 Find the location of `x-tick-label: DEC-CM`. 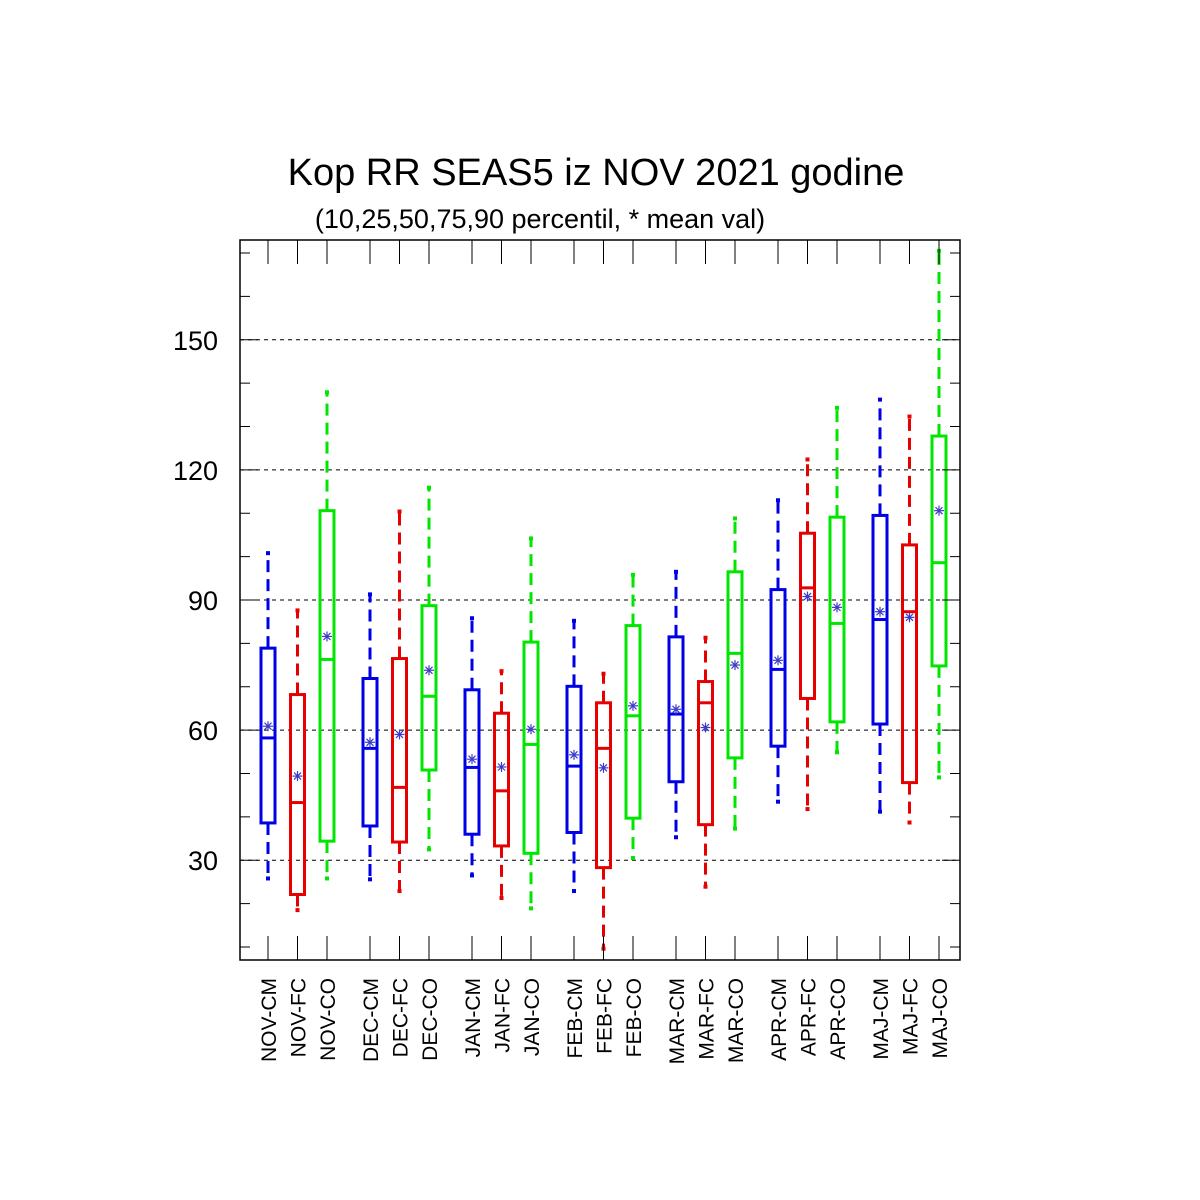

x-tick-label: DEC-CM is located at coordinates (371, 1020).